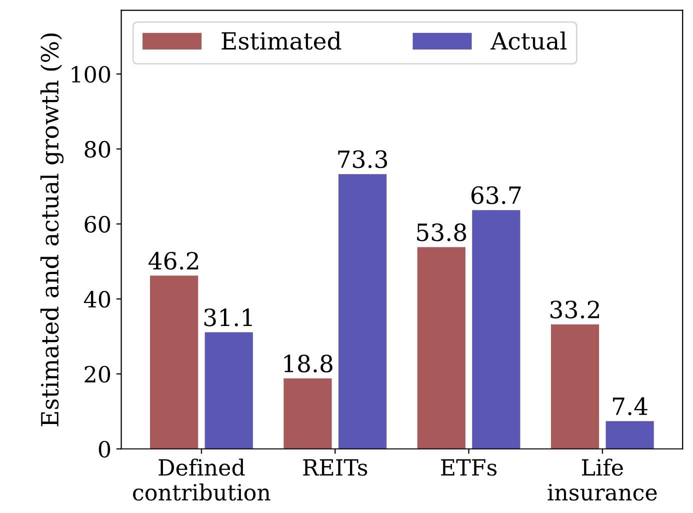 This screenshot has width=693, height=513. What do you see at coordinates (496, 195) in the screenshot?
I see `data-label: 63.7` at bounding box center [496, 195].